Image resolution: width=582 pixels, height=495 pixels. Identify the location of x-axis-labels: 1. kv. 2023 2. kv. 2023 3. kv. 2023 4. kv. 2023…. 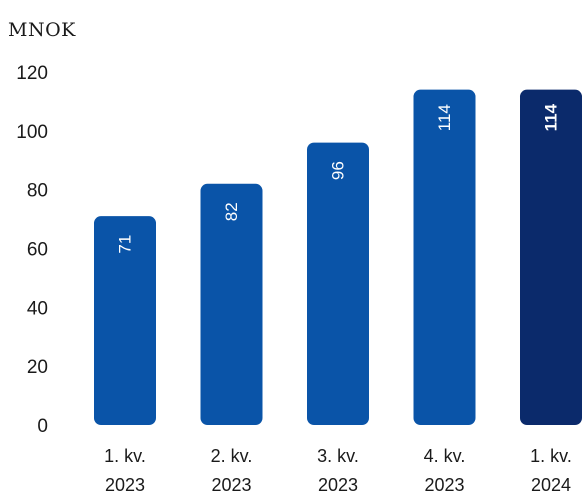
(338, 470).